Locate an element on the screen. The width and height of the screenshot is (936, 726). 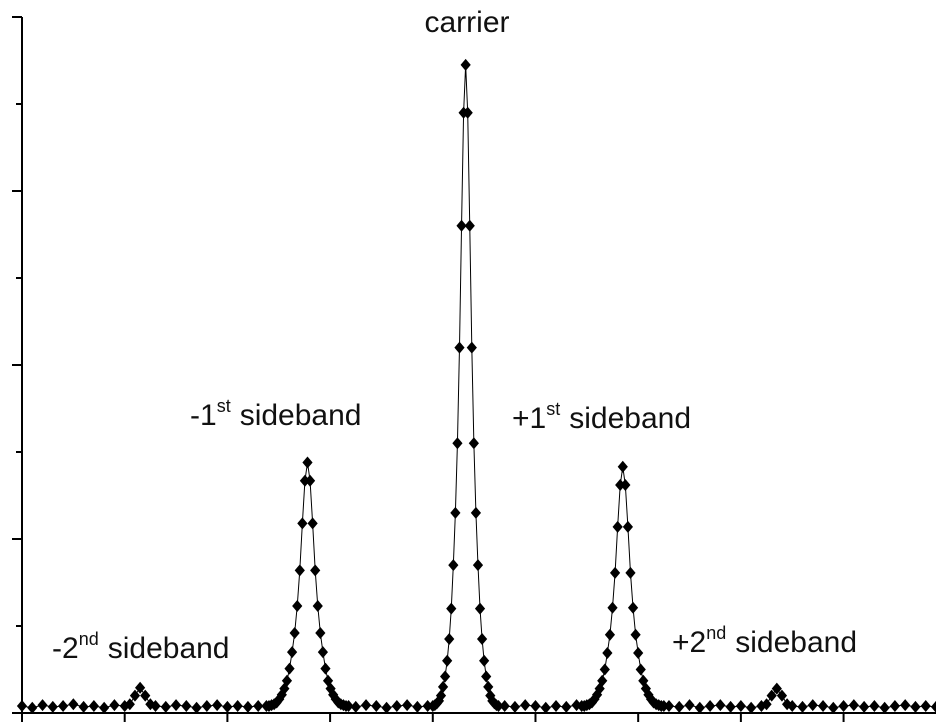
annotation: +1st sideband is located at coordinates (601, 417).